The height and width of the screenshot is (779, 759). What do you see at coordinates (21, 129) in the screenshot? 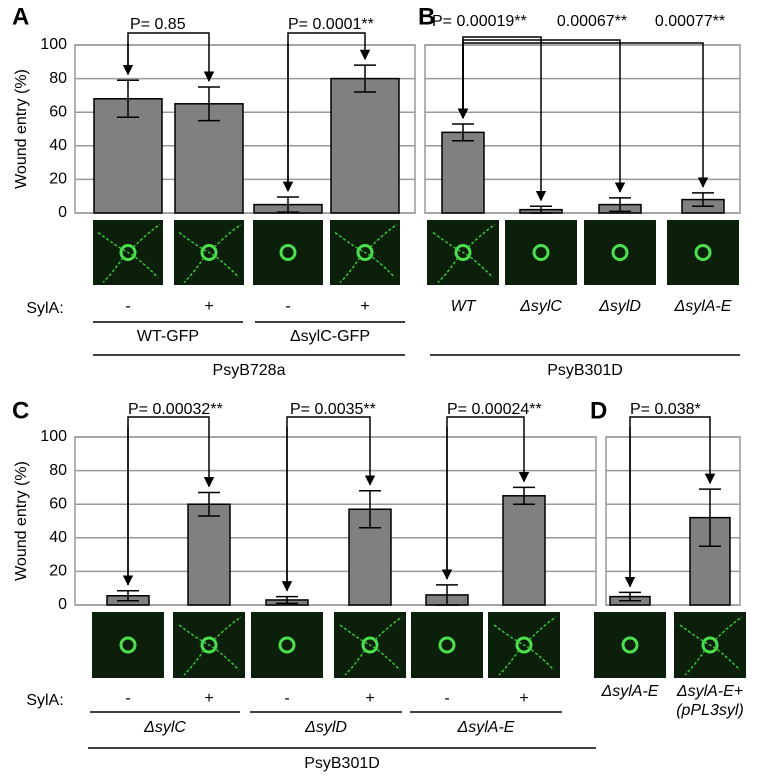
I see `y-axis-label: Wound entry (%)` at bounding box center [21, 129].